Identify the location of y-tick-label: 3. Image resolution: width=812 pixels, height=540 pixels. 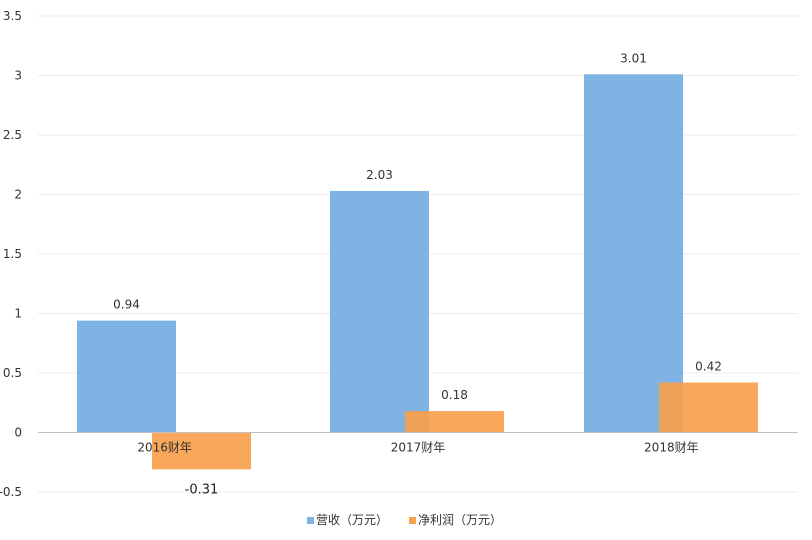
(18, 76).